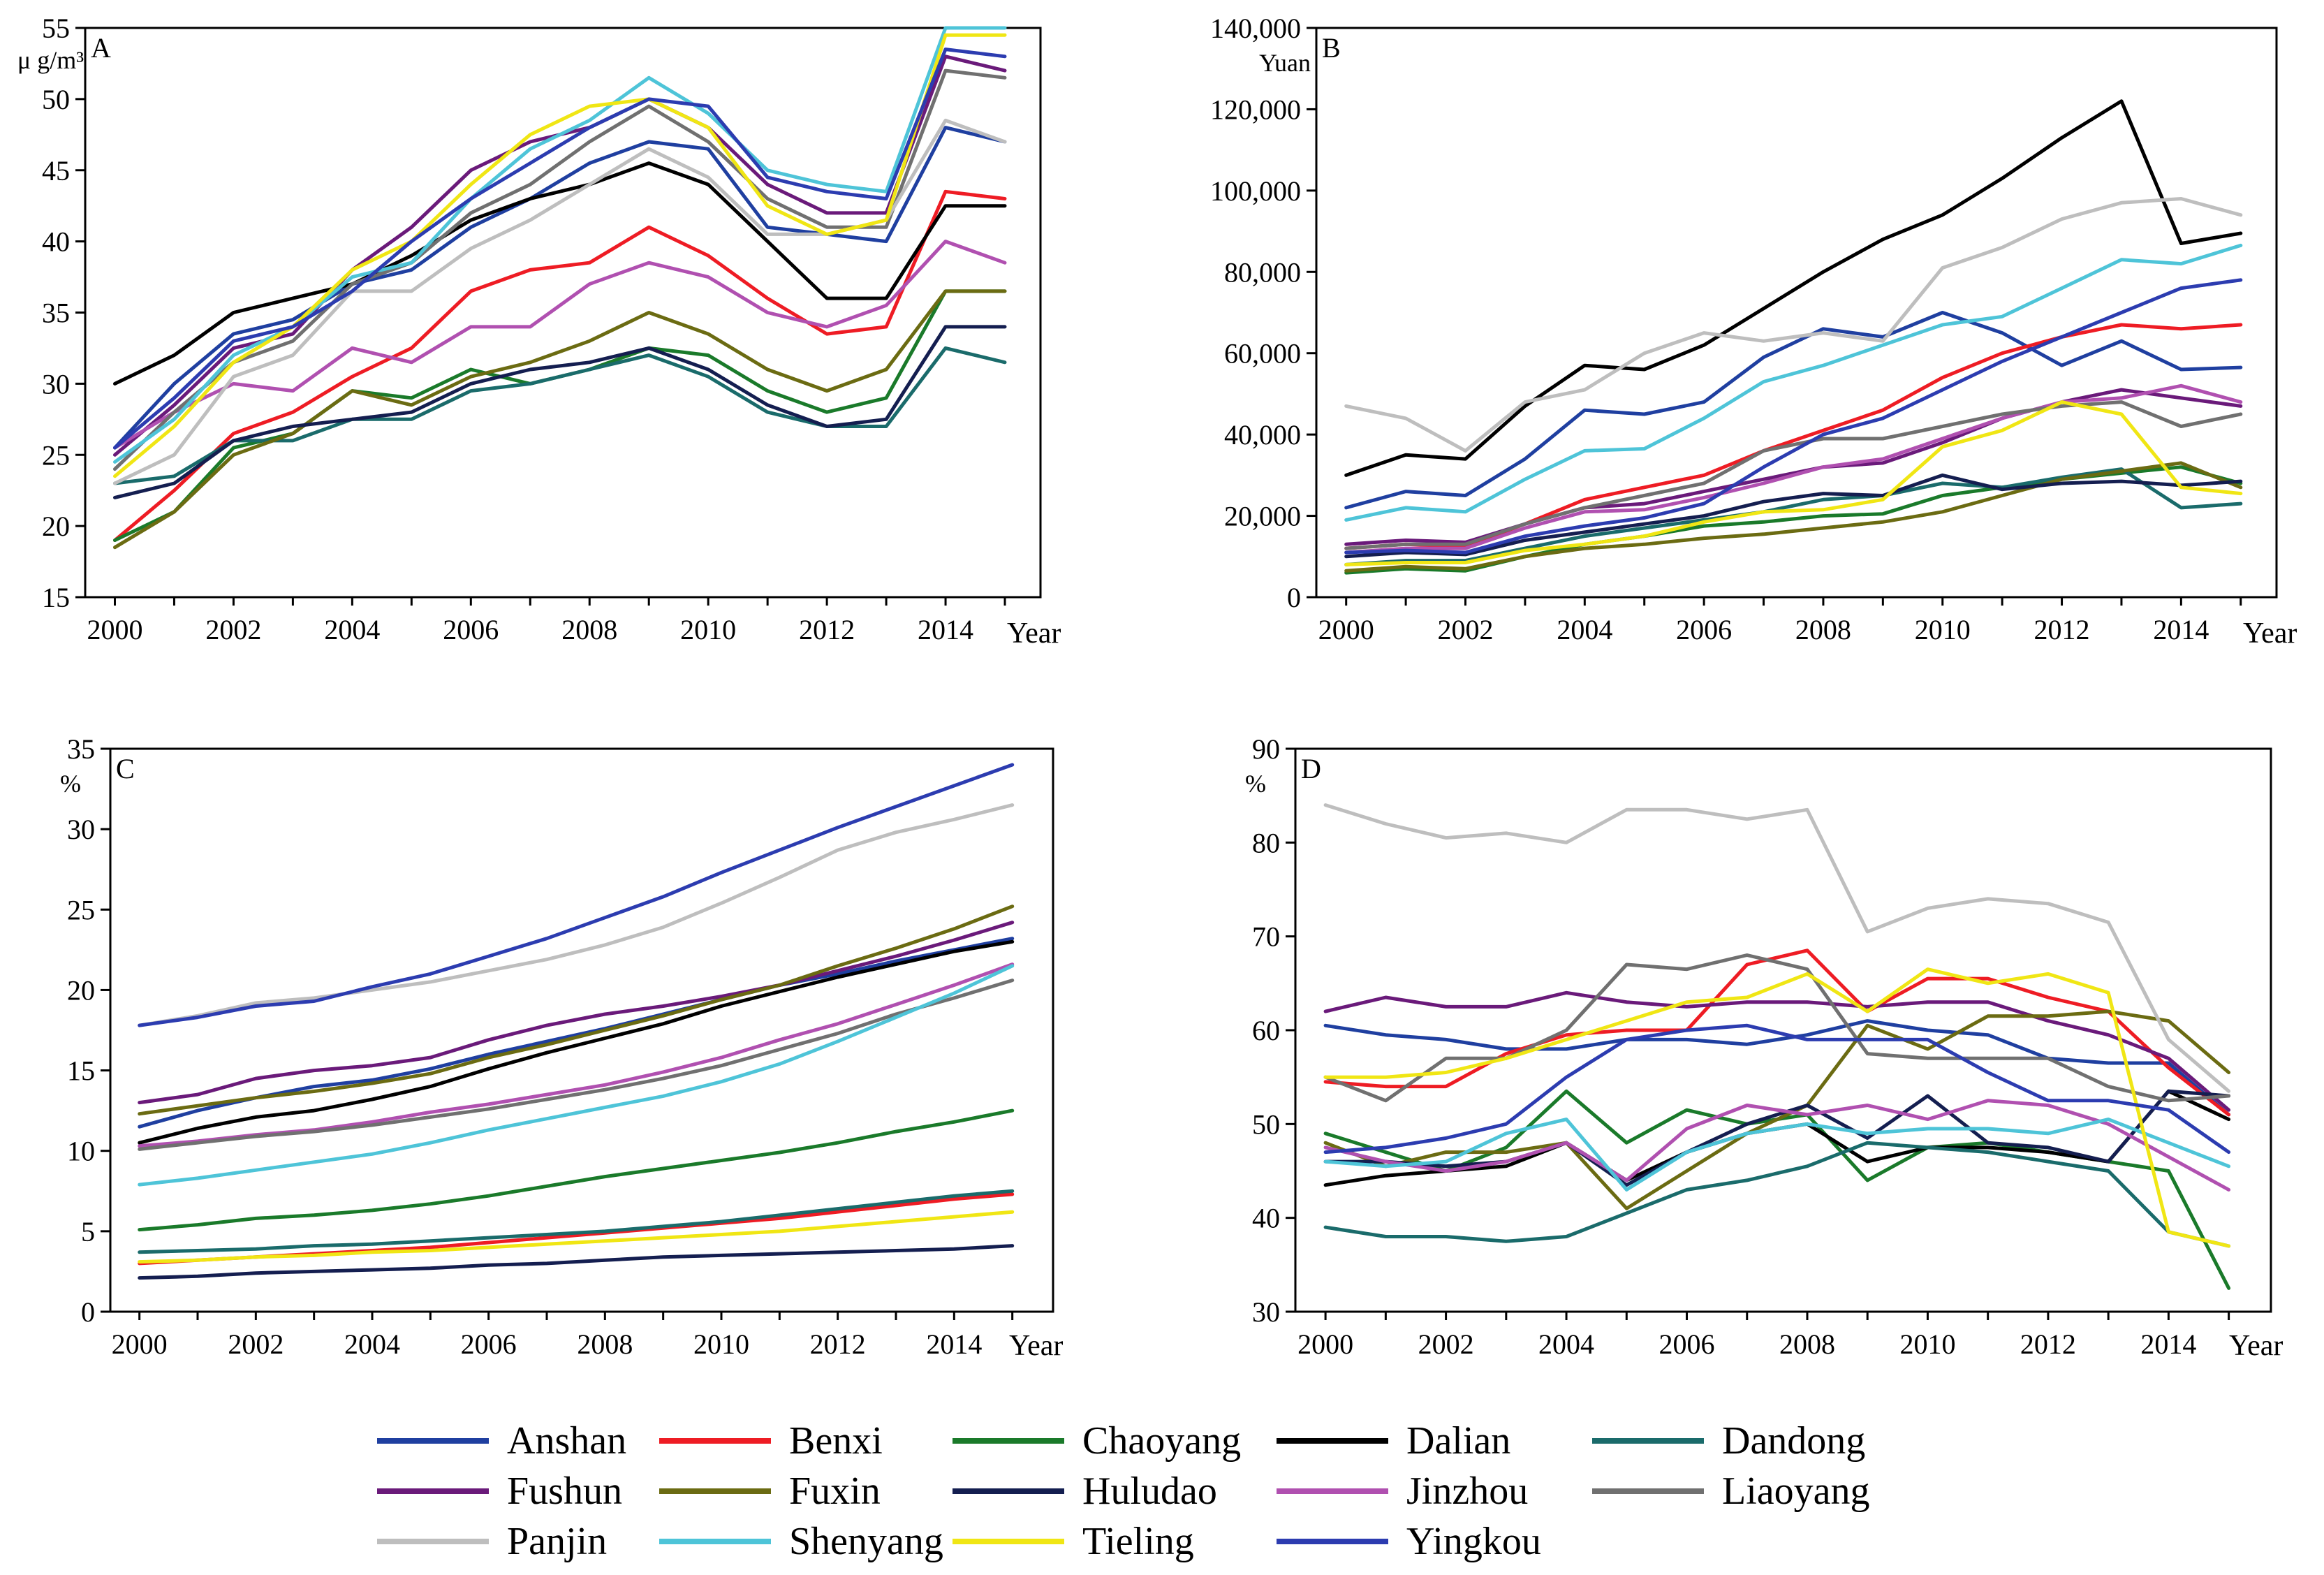 This screenshot has width=2324, height=1575. What do you see at coordinates (1262, 353) in the screenshot?
I see `y-tick-label: 60,000` at bounding box center [1262, 353].